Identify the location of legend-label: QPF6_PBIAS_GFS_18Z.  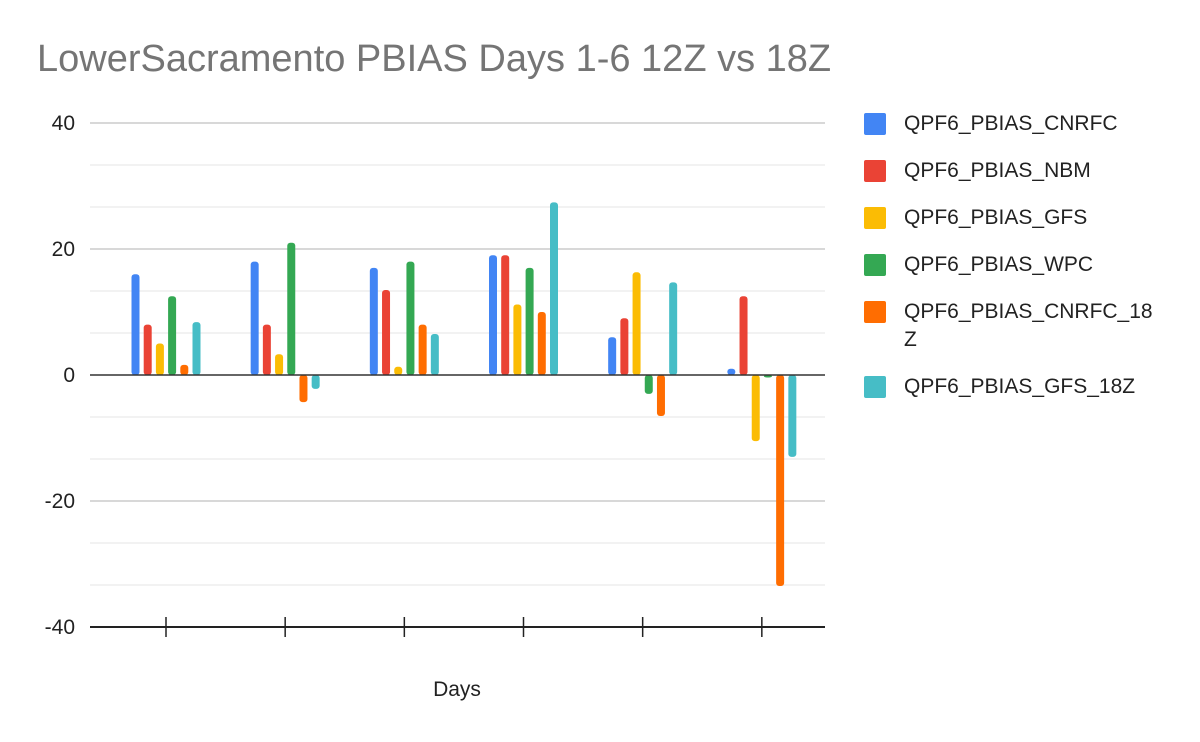
(1020, 386).